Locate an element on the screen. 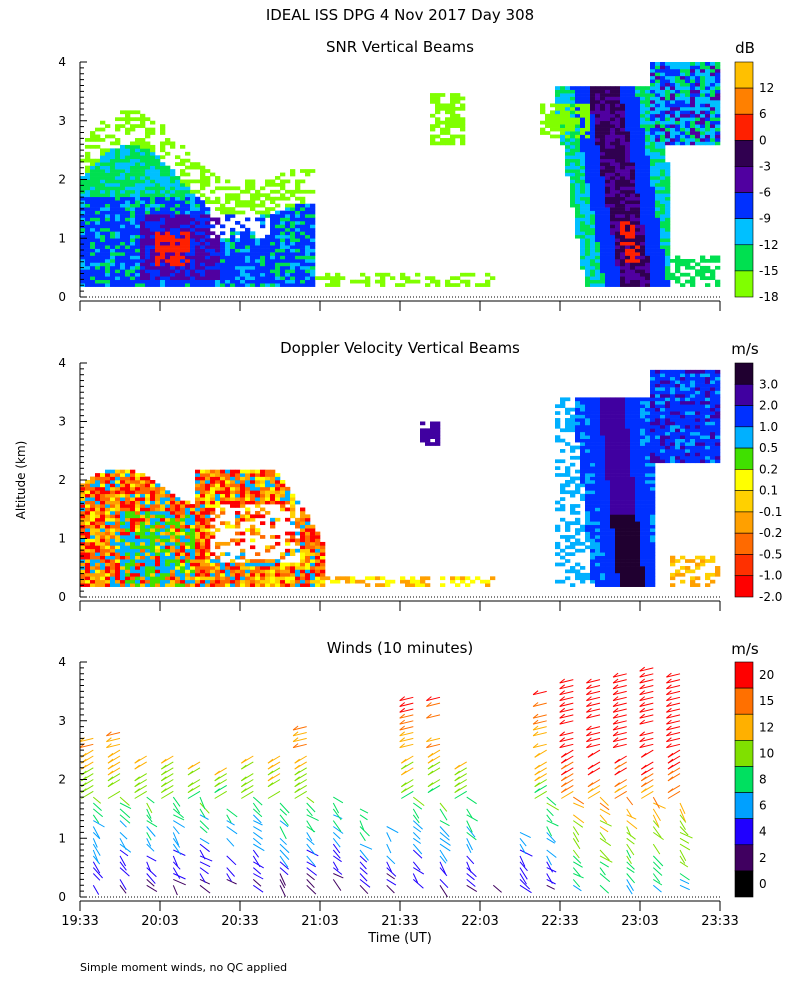 The image size is (800, 1000). colorbar-swatch is located at coordinates (744, 75).